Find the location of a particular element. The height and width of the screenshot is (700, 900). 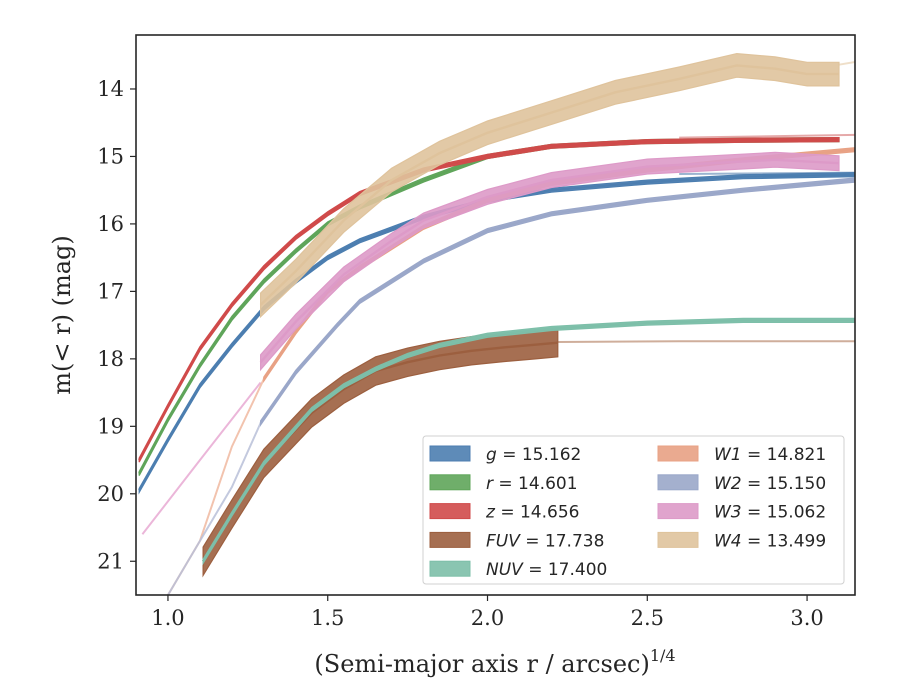

x-tick-label: 2.5 is located at coordinates (647, 618).